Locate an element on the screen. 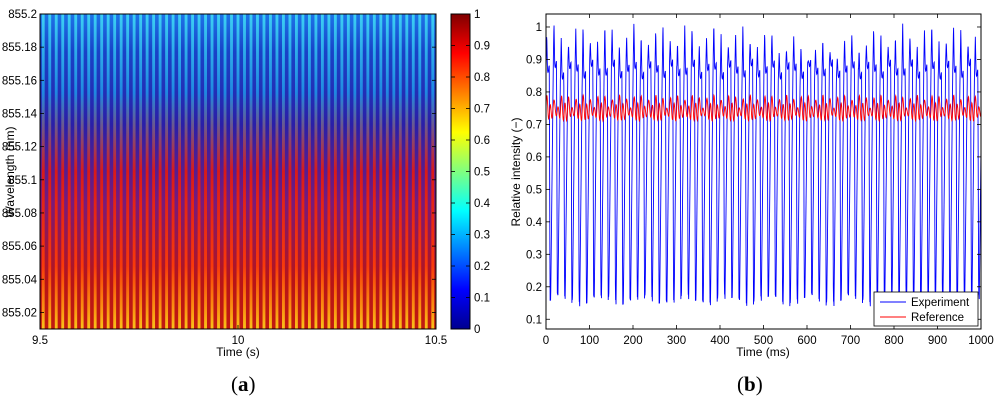  colorbar-tick-label: 0.1 is located at coordinates (482, 299).